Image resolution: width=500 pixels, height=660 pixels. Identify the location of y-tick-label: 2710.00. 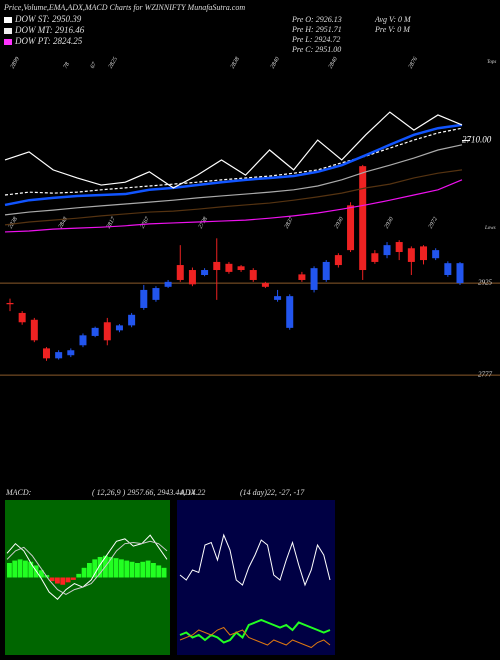
(477, 140).